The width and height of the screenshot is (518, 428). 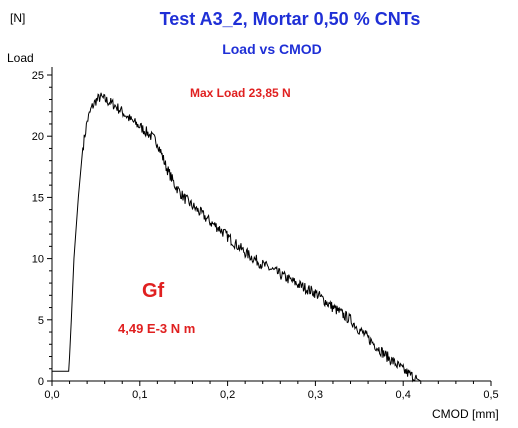 What do you see at coordinates (156, 328) in the screenshot?
I see `gf-value: 4,49 E-3 N m` at bounding box center [156, 328].